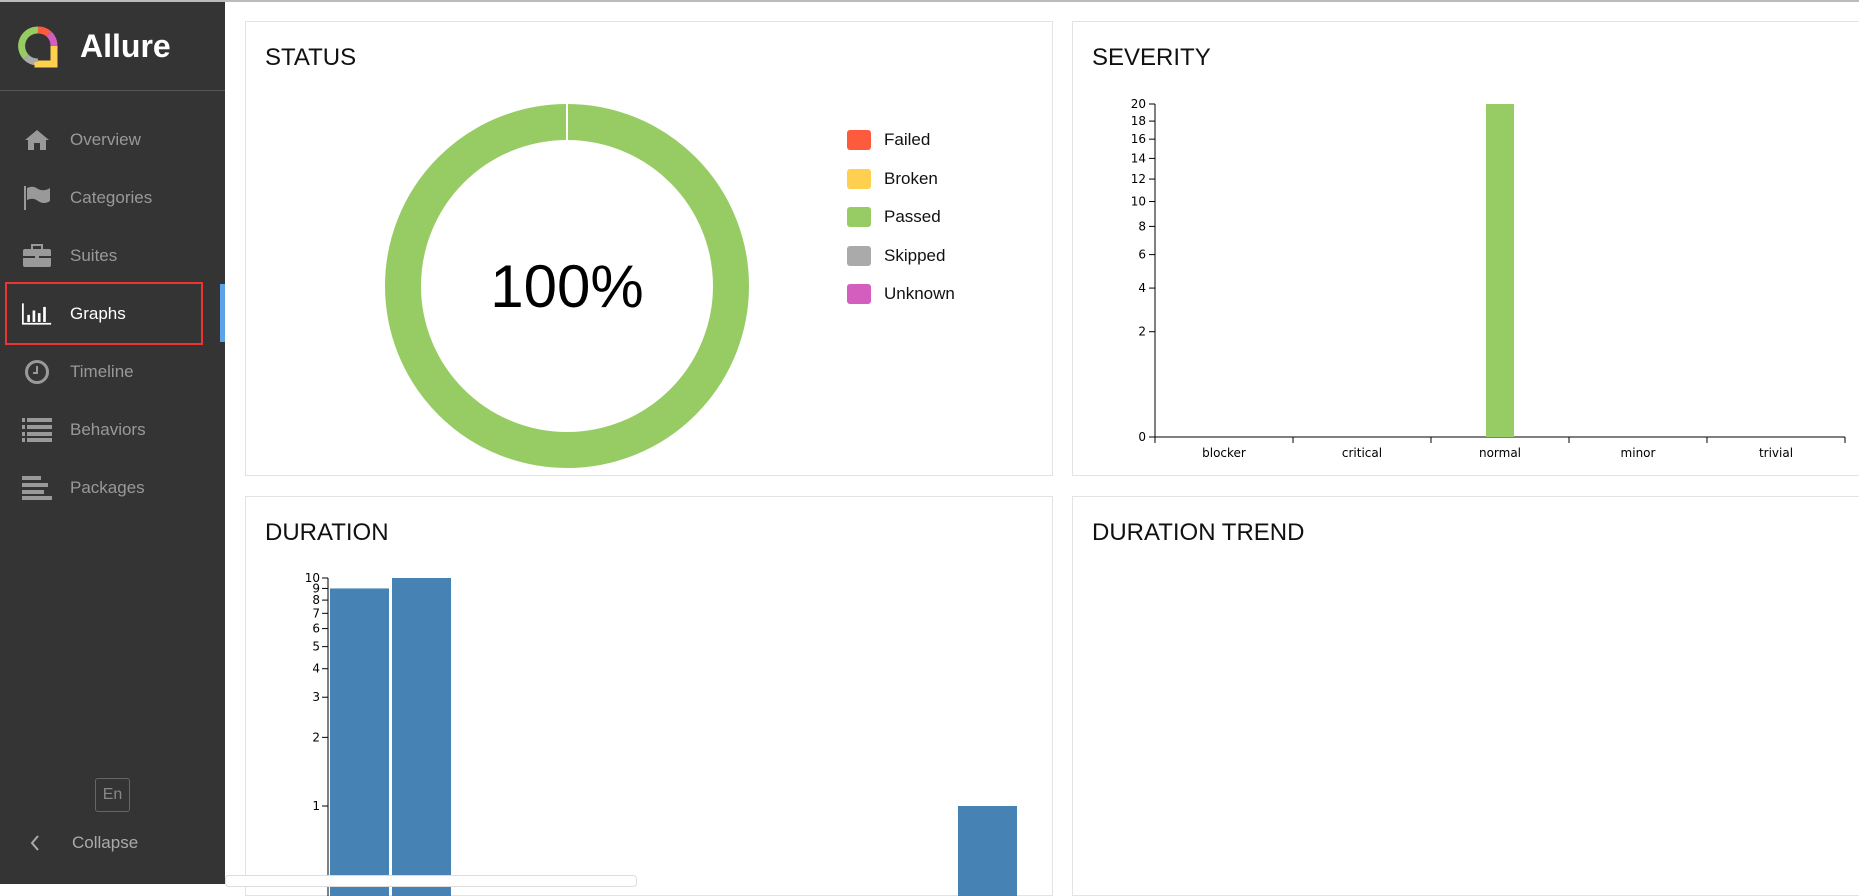  I want to click on brand: Allure, so click(93, 46).